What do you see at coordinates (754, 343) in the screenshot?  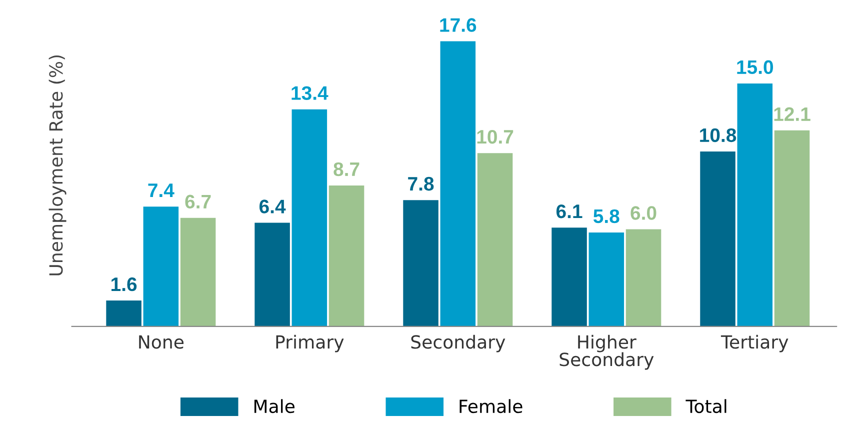 I see `x-tick-label: Tertiary` at bounding box center [754, 343].